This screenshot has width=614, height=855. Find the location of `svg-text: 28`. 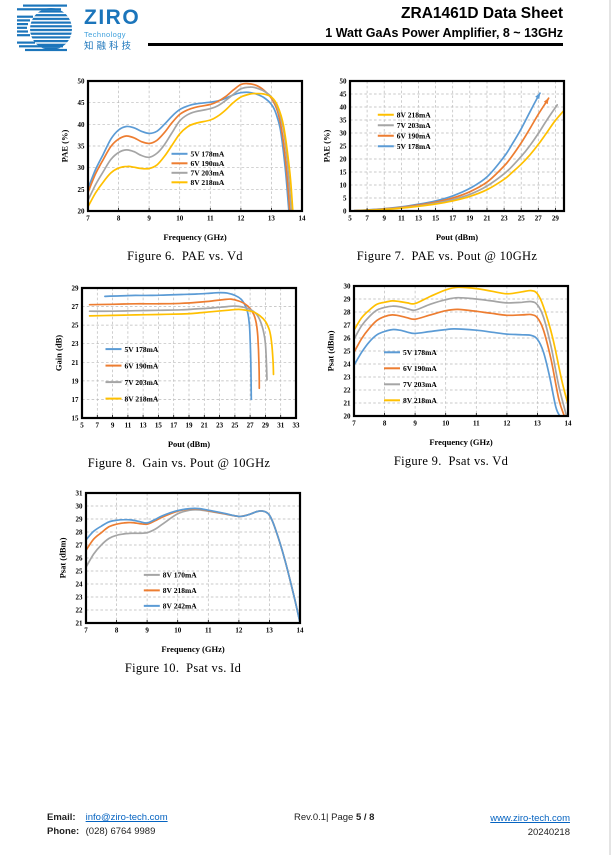

svg-text: 28 is located at coordinates (80, 533).